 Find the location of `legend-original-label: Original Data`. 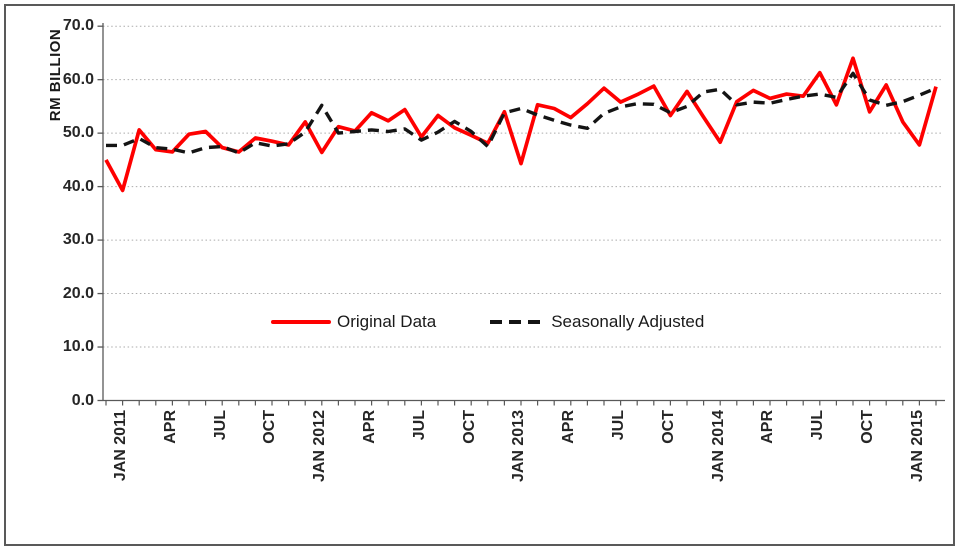

legend-original-label: Original Data is located at coordinates (387, 321).